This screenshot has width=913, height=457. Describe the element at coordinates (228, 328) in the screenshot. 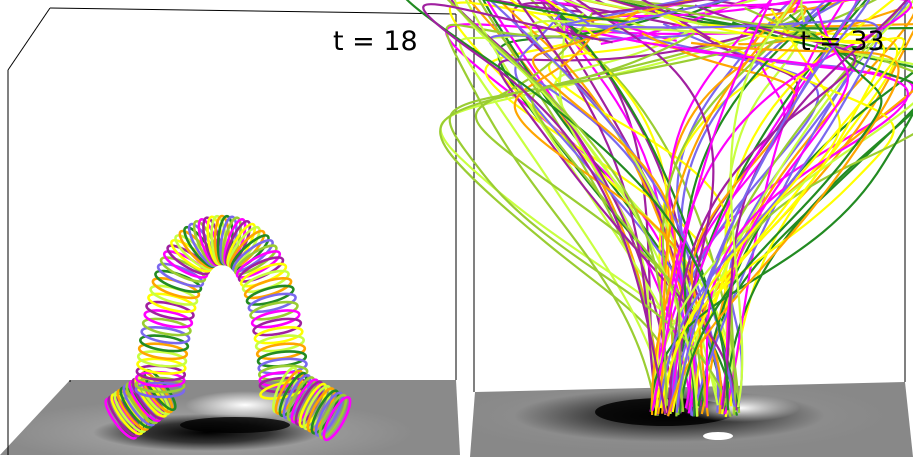

I see `flux-rope` at that location.